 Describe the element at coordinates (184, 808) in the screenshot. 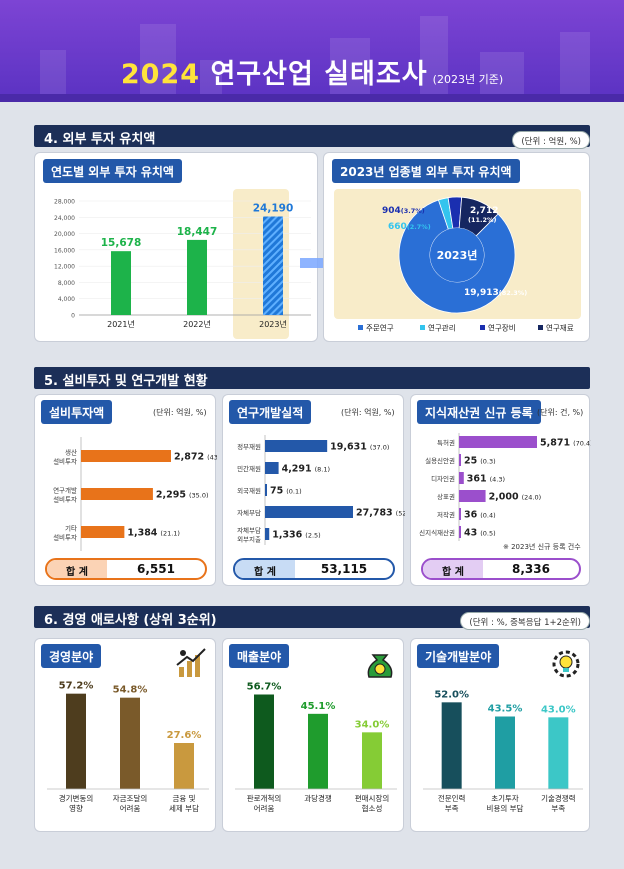

I see `category-label: 세제 부담` at that location.